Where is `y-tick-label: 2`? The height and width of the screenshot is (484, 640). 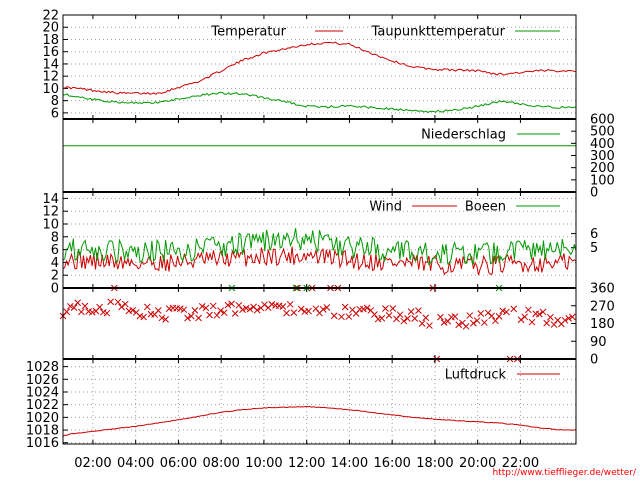
y-tick-label: 2 is located at coordinates (55, 276).